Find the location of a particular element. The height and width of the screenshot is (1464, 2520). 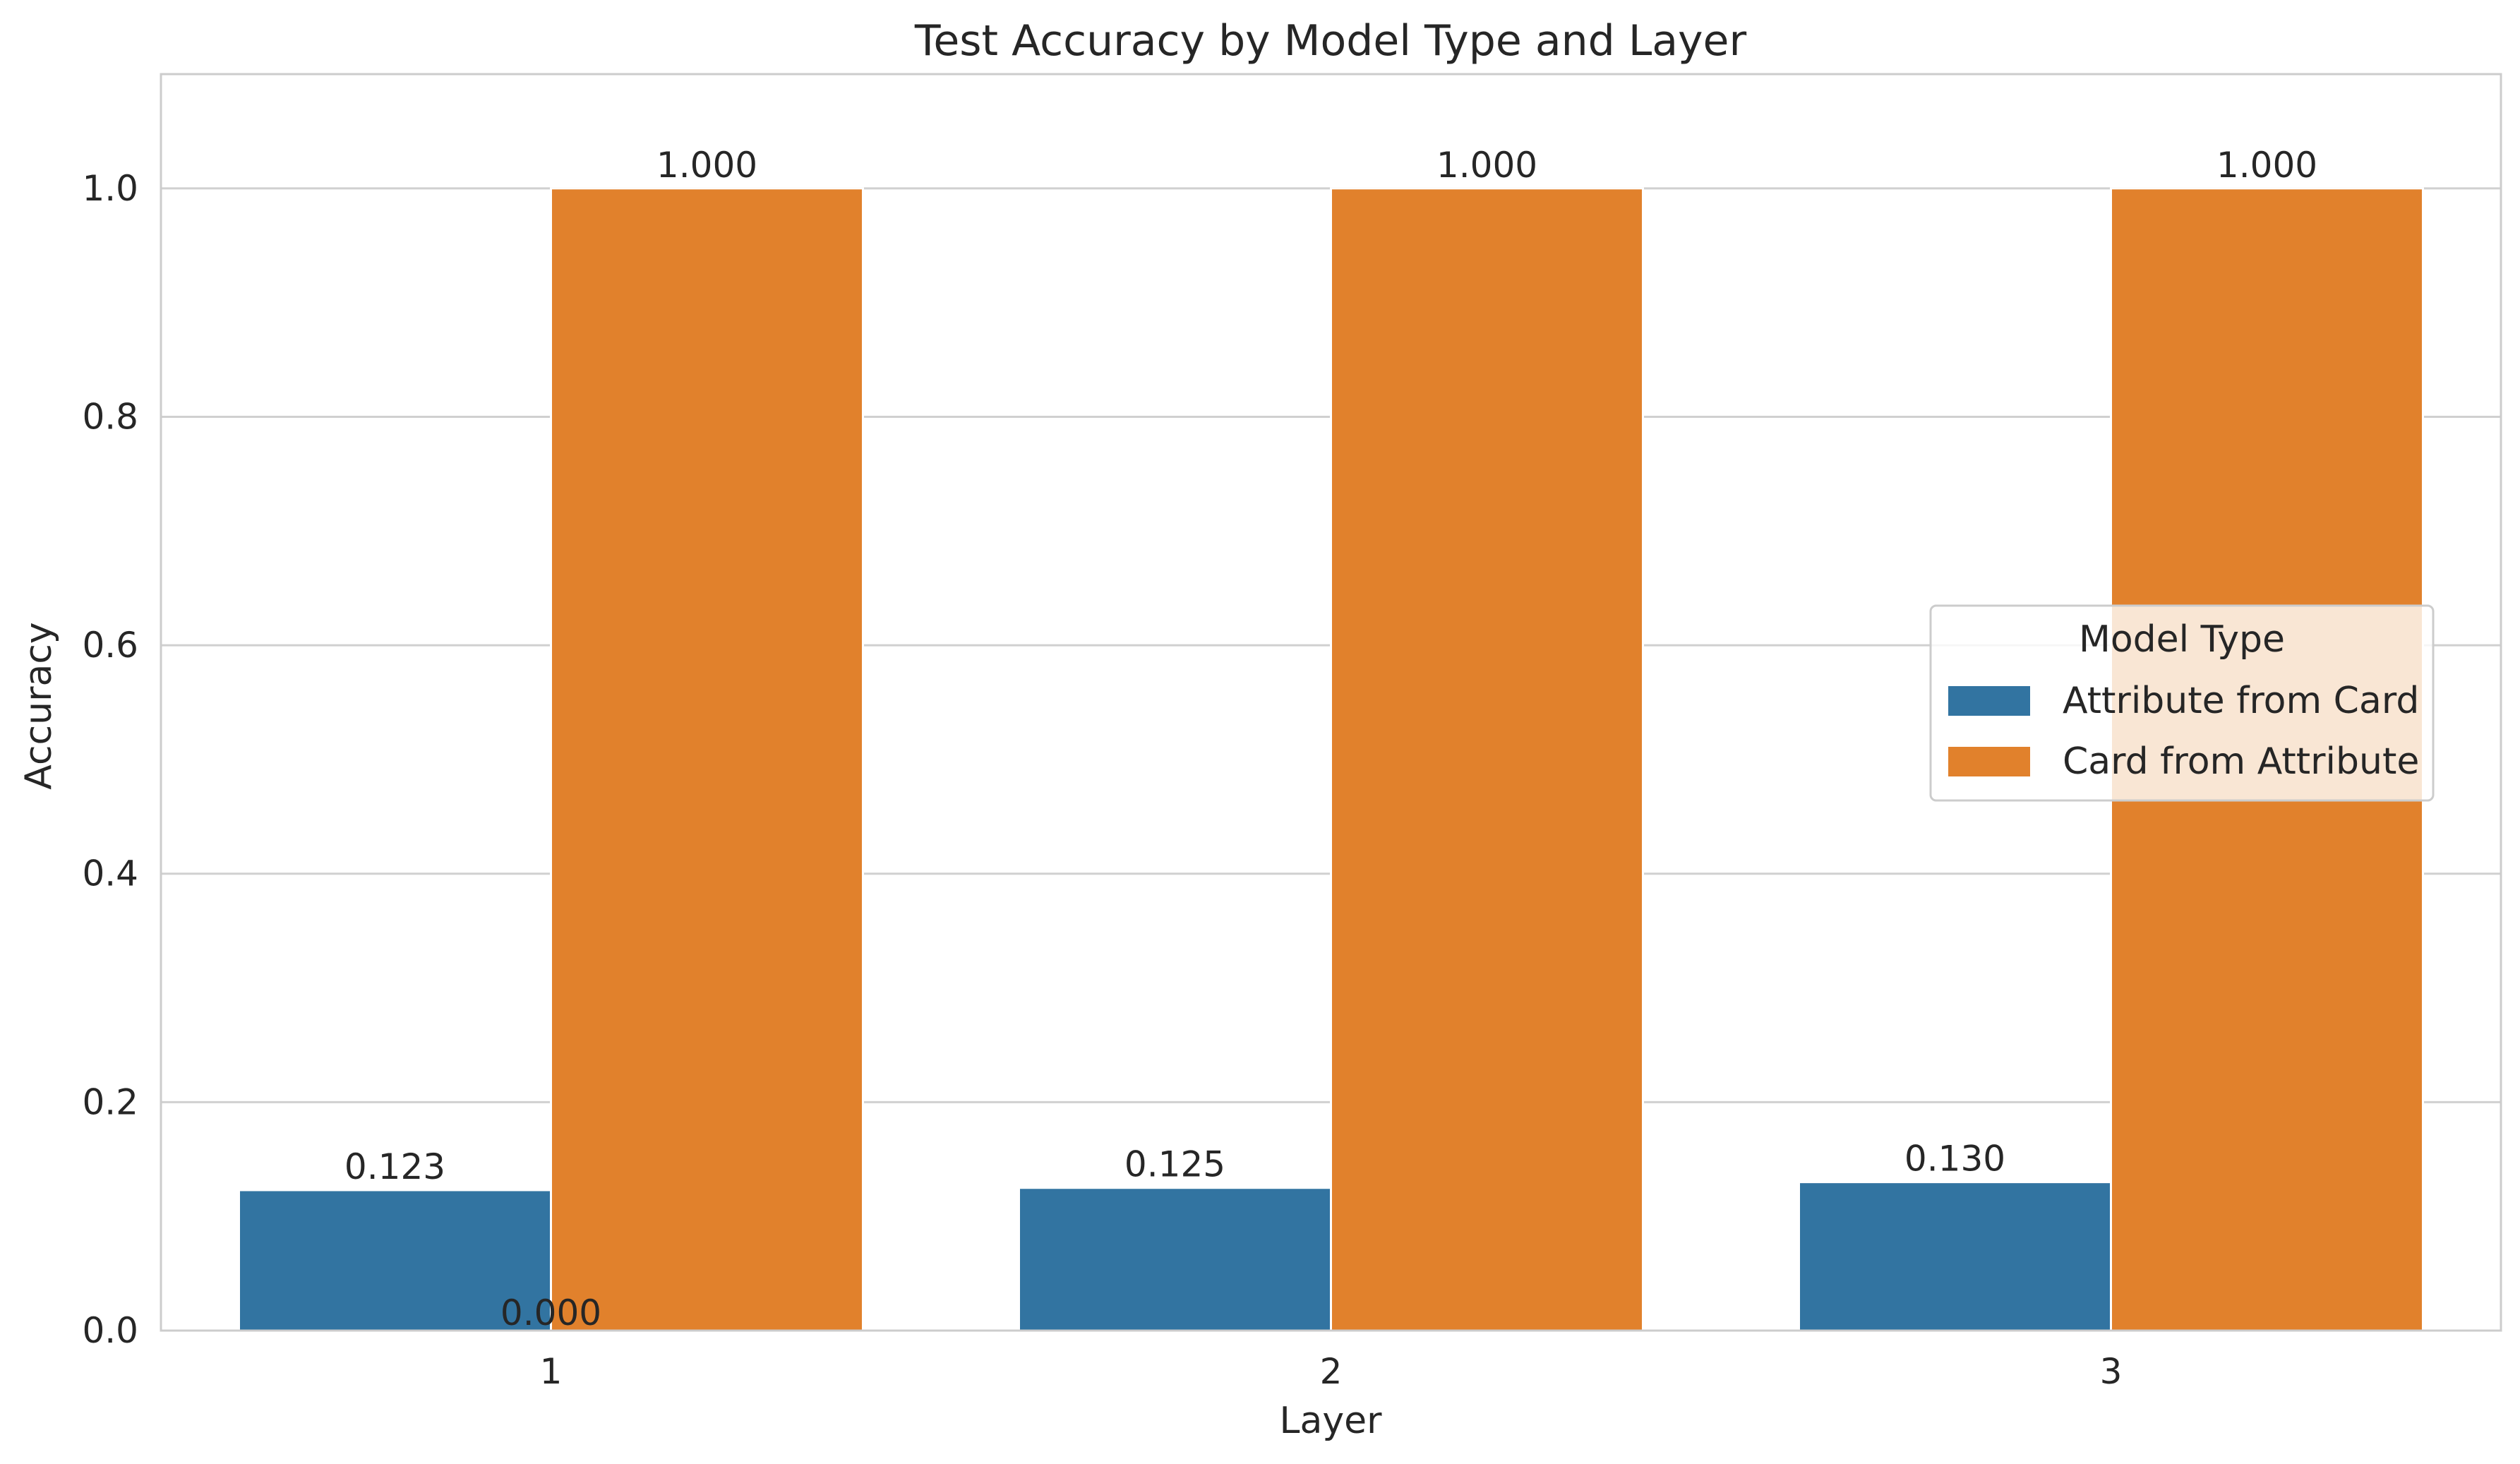

annotation-label: 0.000 is located at coordinates (550, 1312).